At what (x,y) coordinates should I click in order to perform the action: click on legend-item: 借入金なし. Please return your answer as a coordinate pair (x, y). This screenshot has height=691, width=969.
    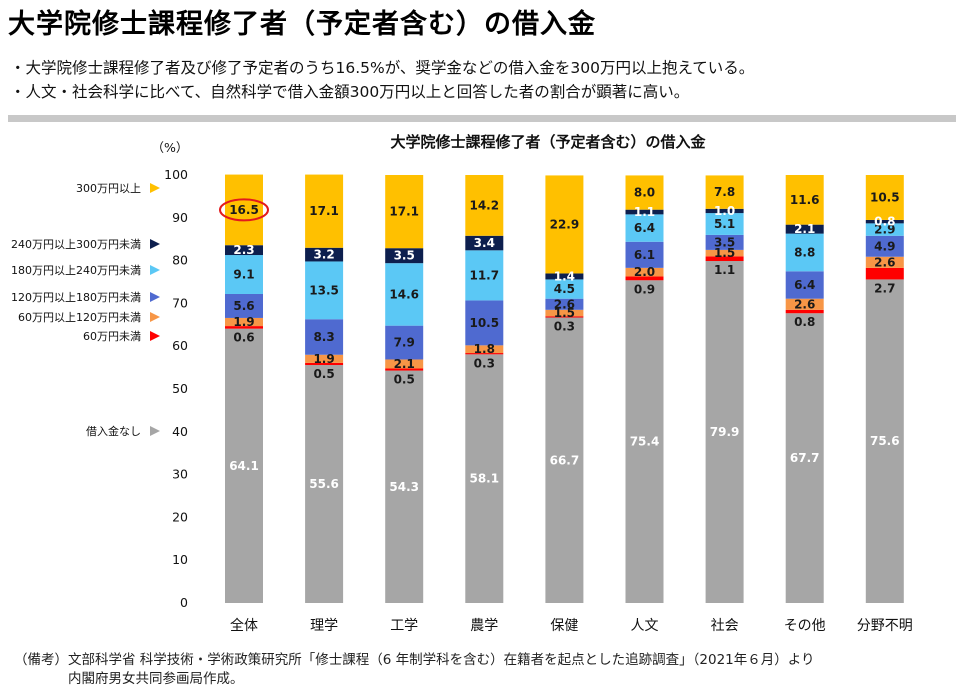
    Looking at the image, I should click on (123, 431).